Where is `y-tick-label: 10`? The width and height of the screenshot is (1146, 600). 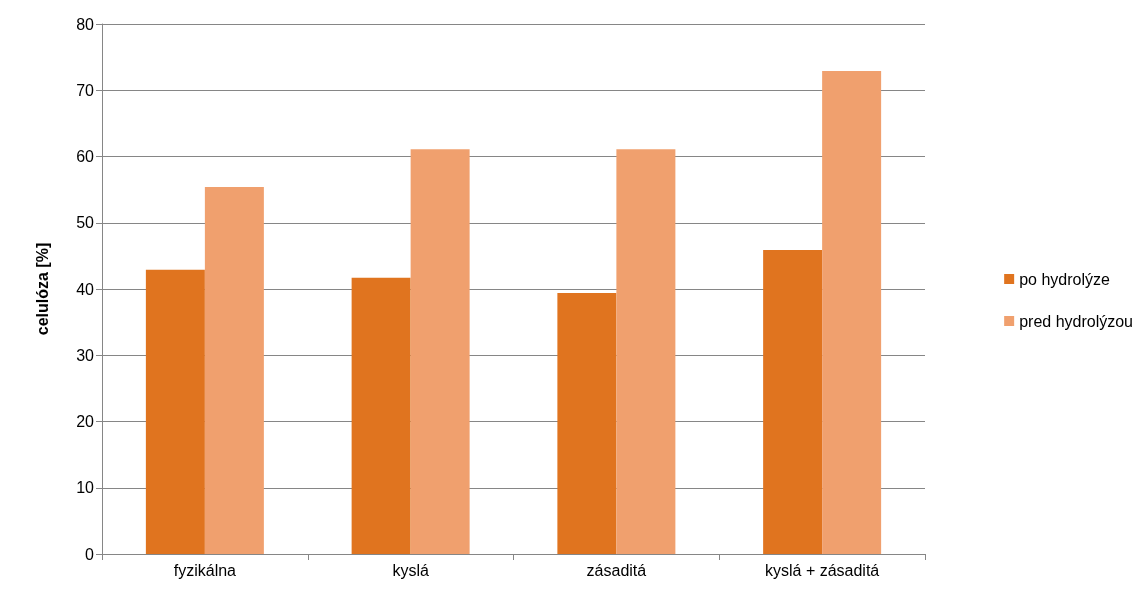 y-tick-label: 10 is located at coordinates (85, 488).